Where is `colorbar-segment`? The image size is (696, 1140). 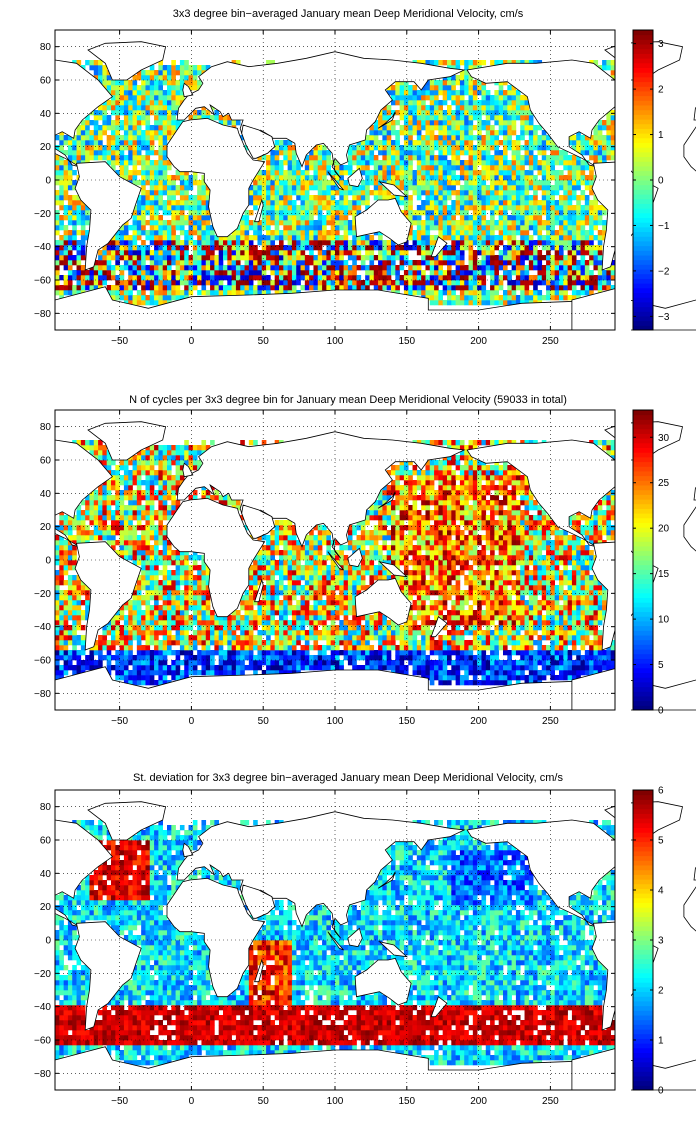
colorbar-segment is located at coordinates (643, 154).